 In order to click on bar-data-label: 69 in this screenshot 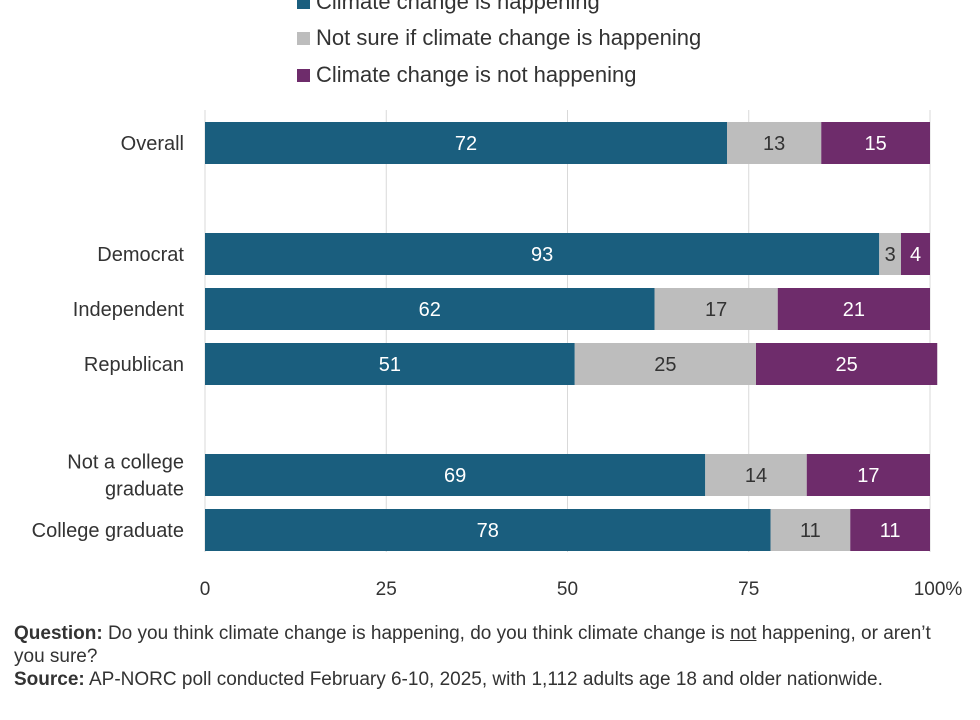, I will do `click(455, 476)`.